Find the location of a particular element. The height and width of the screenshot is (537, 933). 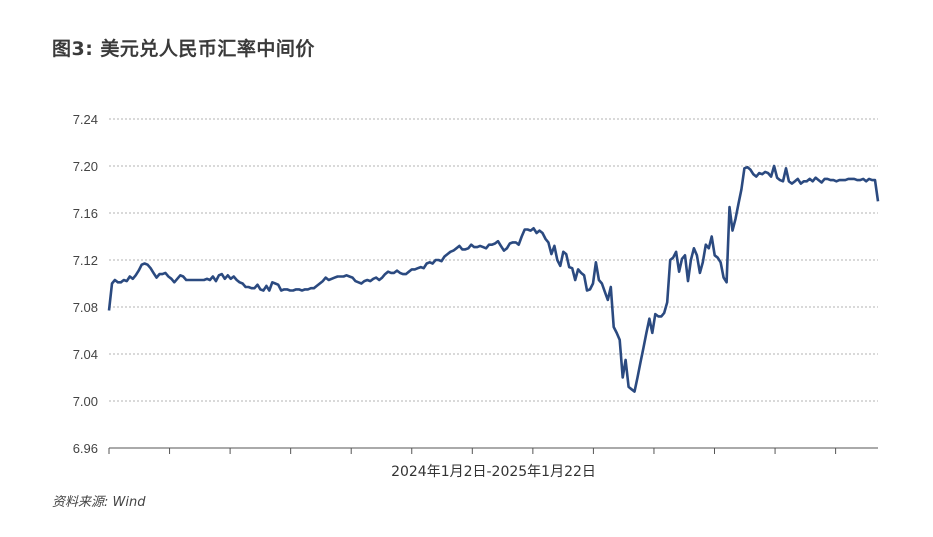

y-tick-label: 7.16 is located at coordinates (85, 213).